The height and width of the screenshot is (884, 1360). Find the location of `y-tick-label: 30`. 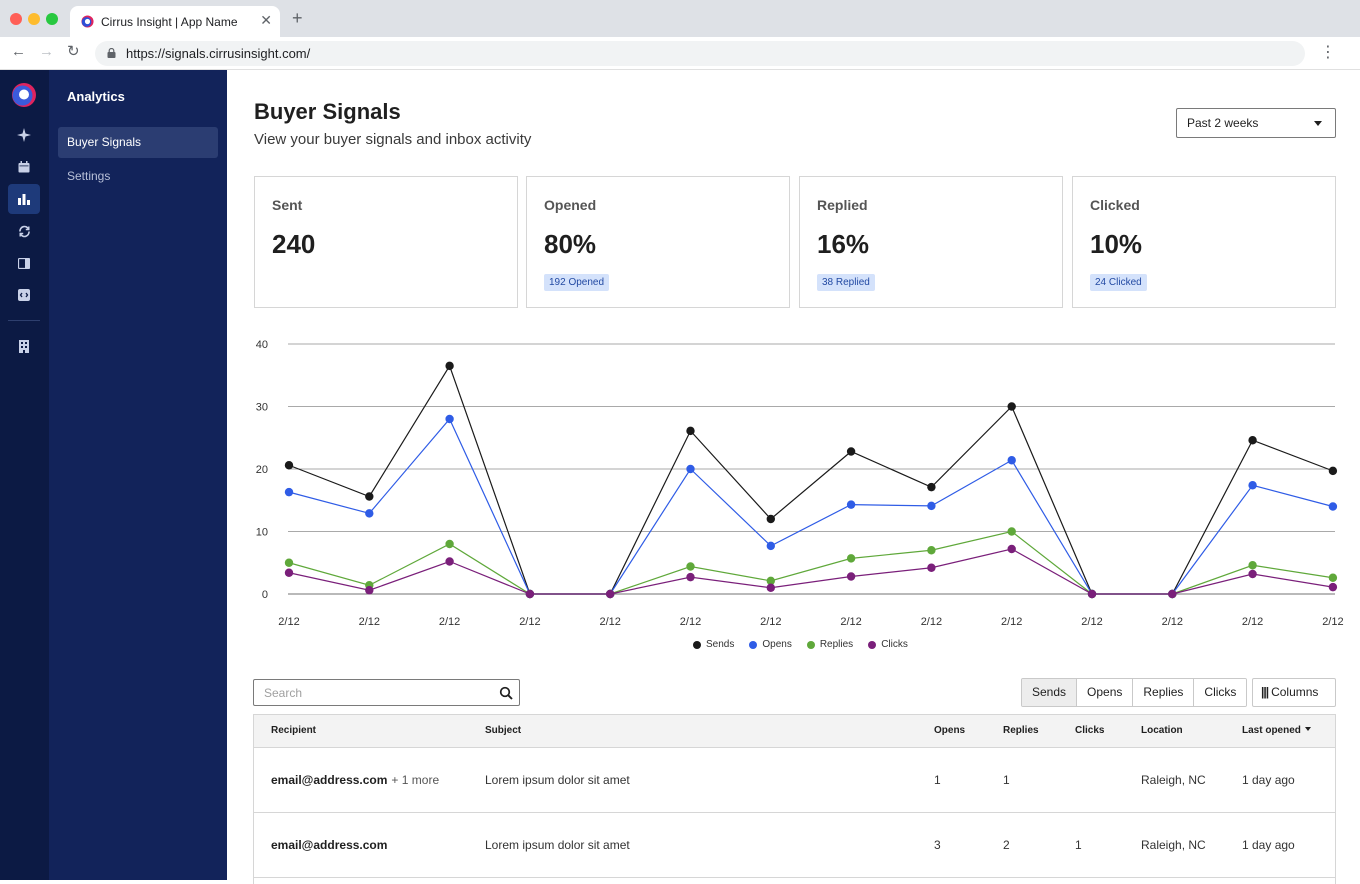

y-tick-label: 30 is located at coordinates (262, 408).